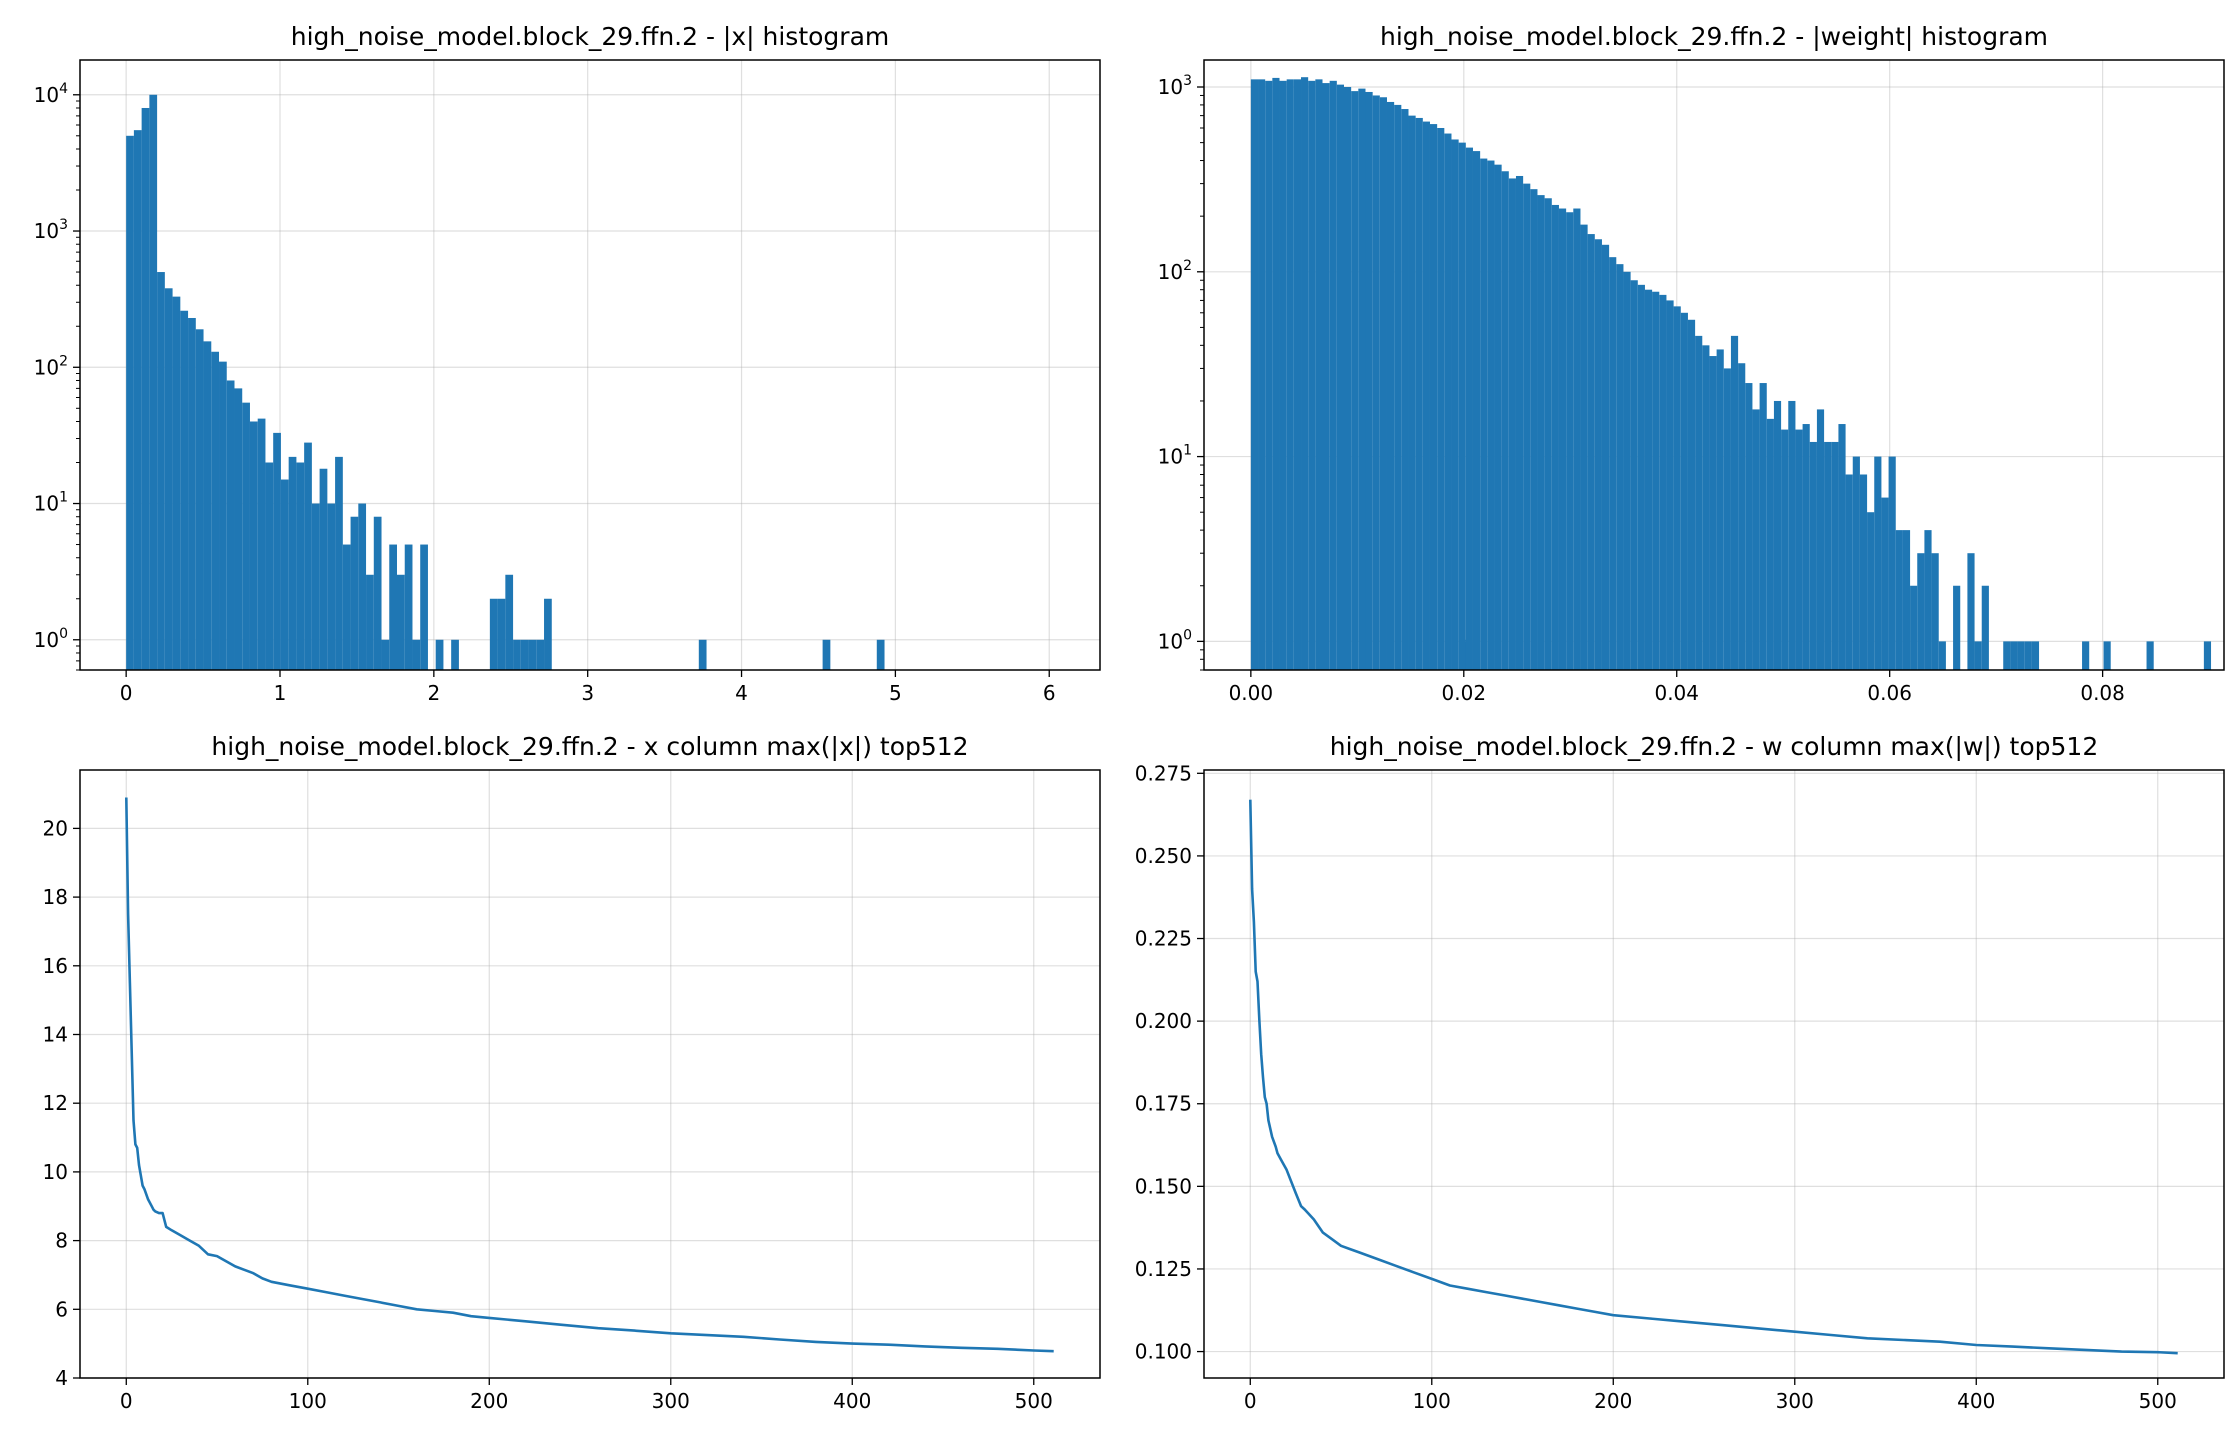 The width and height of the screenshot is (2240, 1440). Describe the element at coordinates (1163, 1104) in the screenshot. I see `y-tick-label: 0.175` at that location.